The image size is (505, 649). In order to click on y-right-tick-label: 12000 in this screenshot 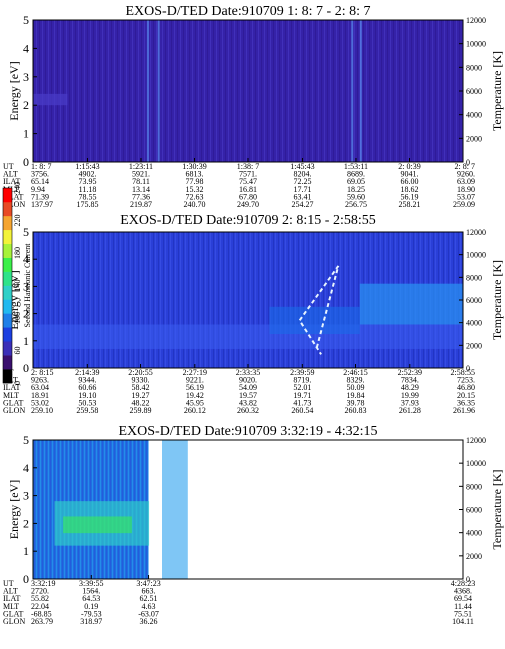, I will do `click(476, 20)`.